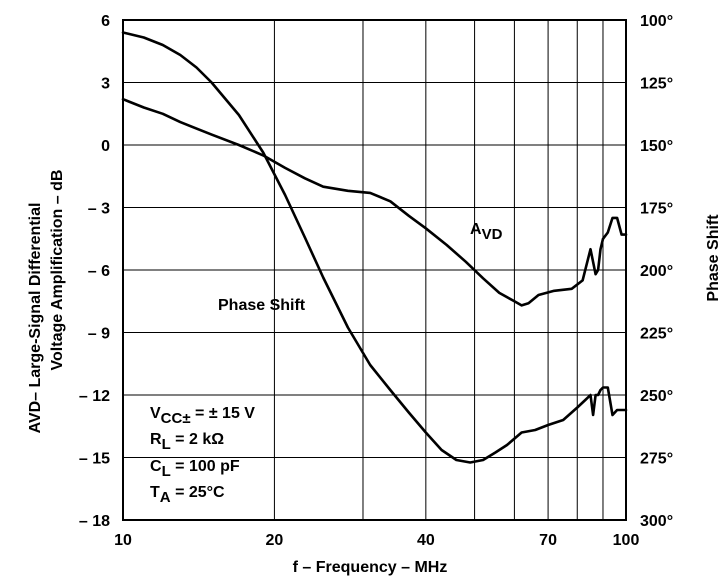  What do you see at coordinates (94, 396) in the screenshot?
I see `y-left-tick-label: – 12` at bounding box center [94, 396].